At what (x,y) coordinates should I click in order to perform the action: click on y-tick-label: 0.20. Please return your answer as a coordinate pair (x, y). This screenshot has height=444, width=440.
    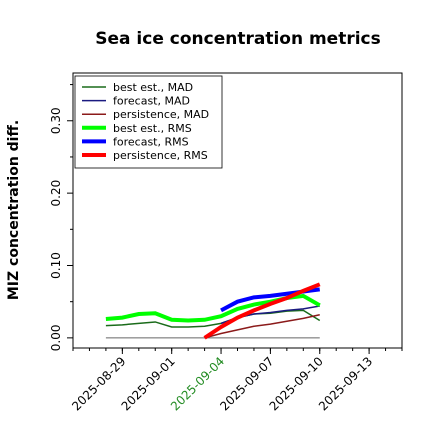
    Looking at the image, I should click on (56, 193).